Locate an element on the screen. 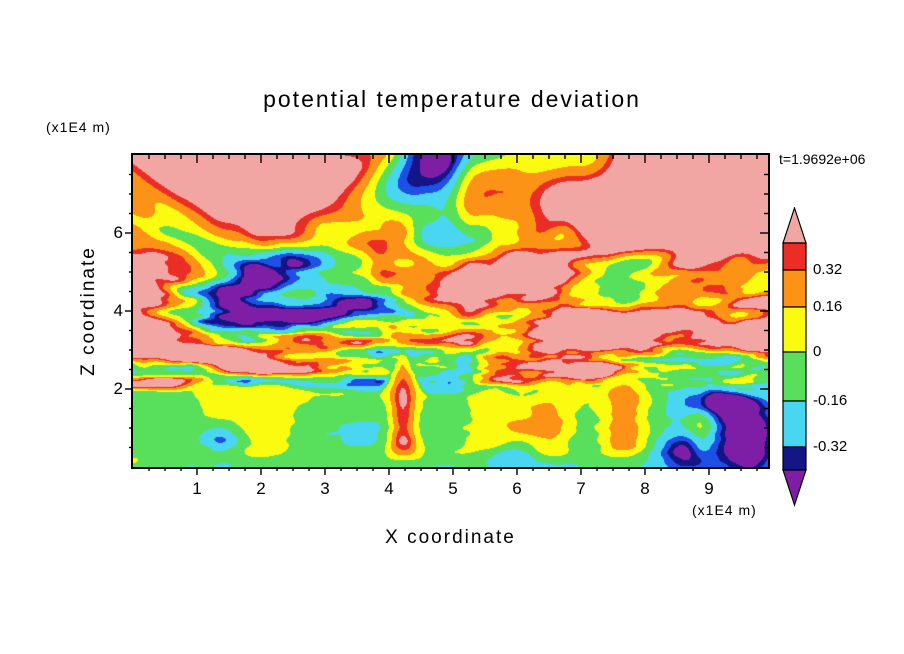  colorbar-arrow-top is located at coordinates (794, 225).